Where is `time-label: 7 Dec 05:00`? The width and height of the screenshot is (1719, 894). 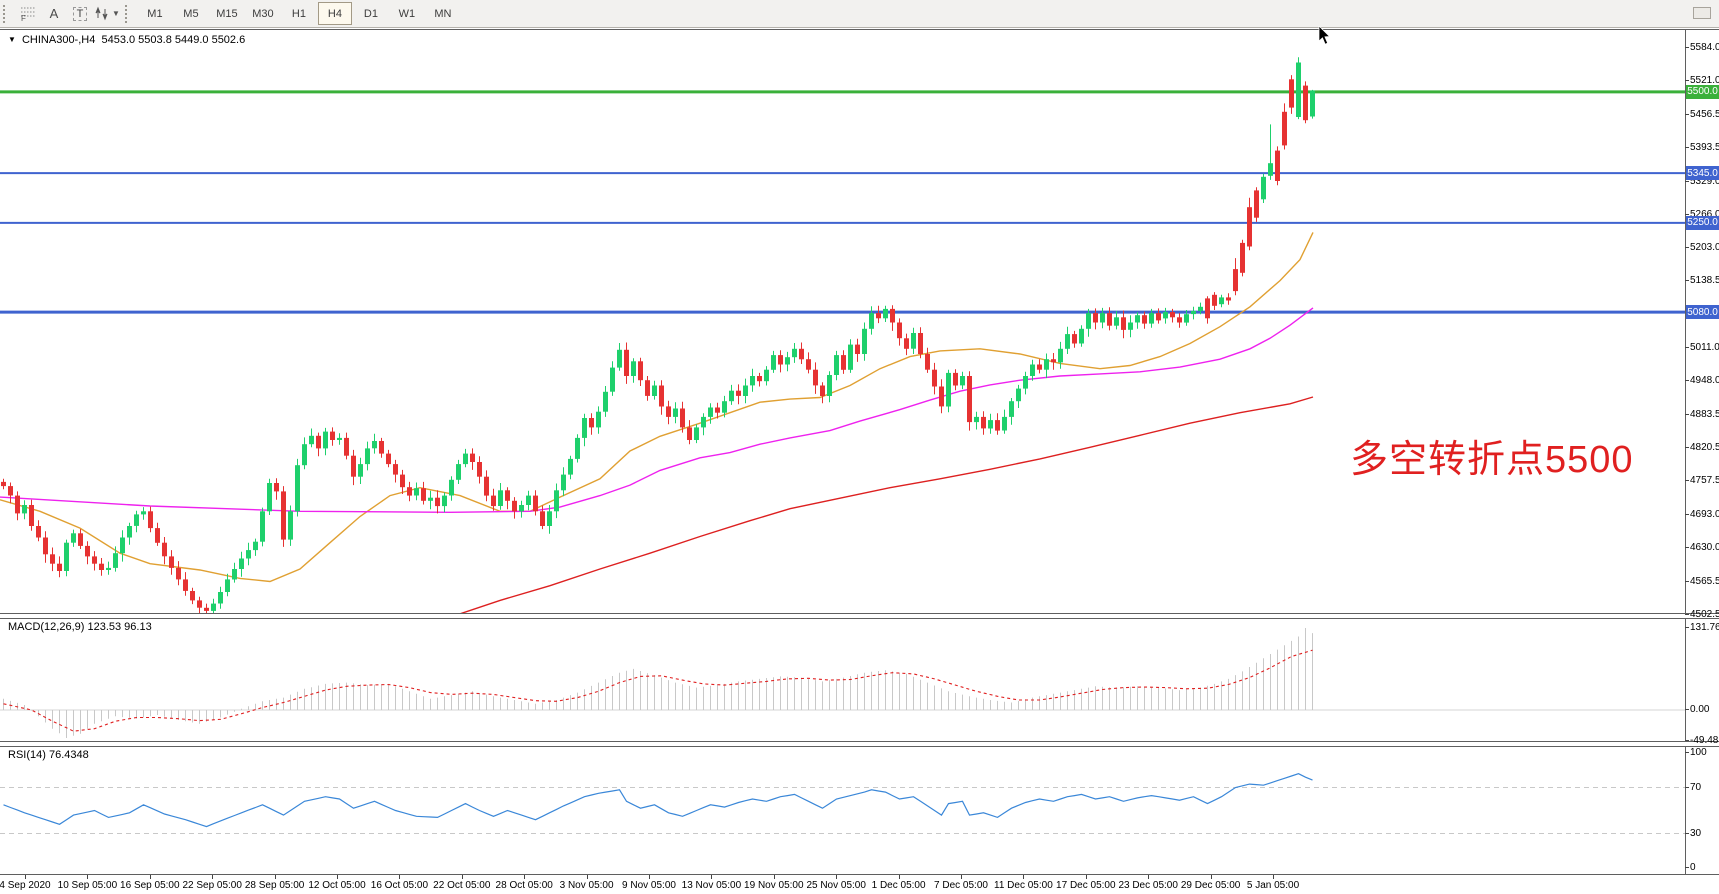 time-label: 7 Dec 05:00 is located at coordinates (961, 885).